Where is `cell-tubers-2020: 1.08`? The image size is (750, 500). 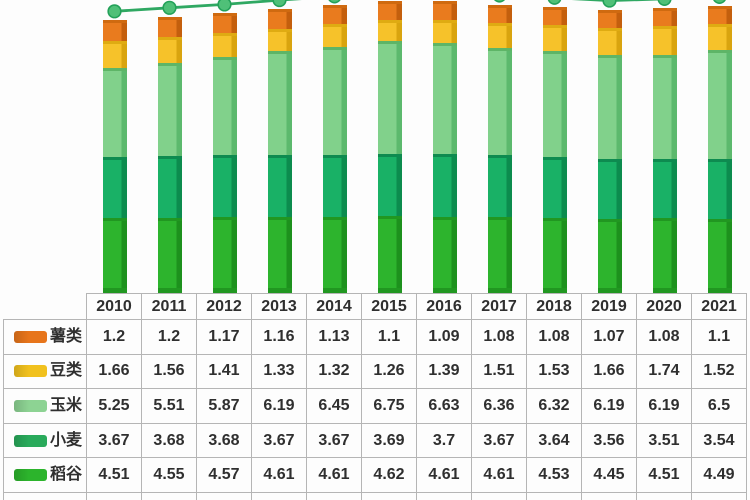 cell-tubers-2020: 1.08 is located at coordinates (664, 337).